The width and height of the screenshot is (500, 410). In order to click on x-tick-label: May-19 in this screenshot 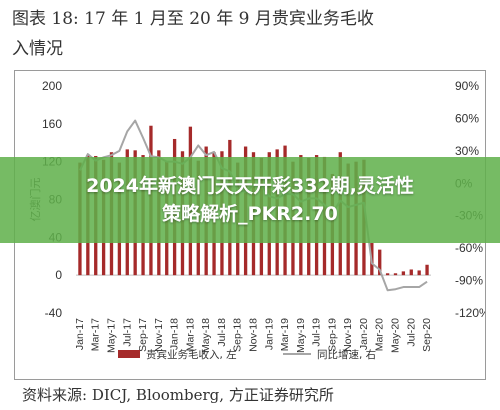, I will do `click(301, 335)`.